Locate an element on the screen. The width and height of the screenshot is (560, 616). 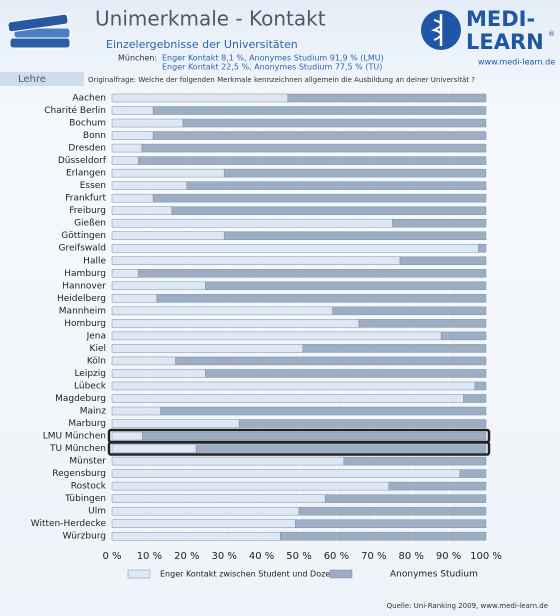
y-tick-label: Dresden is located at coordinates (87, 149).